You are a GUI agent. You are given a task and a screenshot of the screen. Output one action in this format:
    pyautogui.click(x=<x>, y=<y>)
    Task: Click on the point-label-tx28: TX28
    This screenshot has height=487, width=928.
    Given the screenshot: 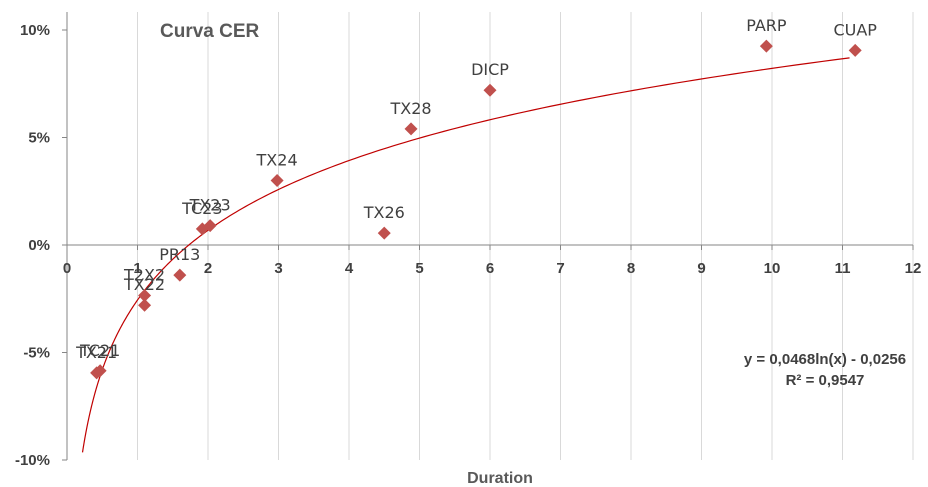 What is the action you would take?
    pyautogui.click(x=410, y=108)
    